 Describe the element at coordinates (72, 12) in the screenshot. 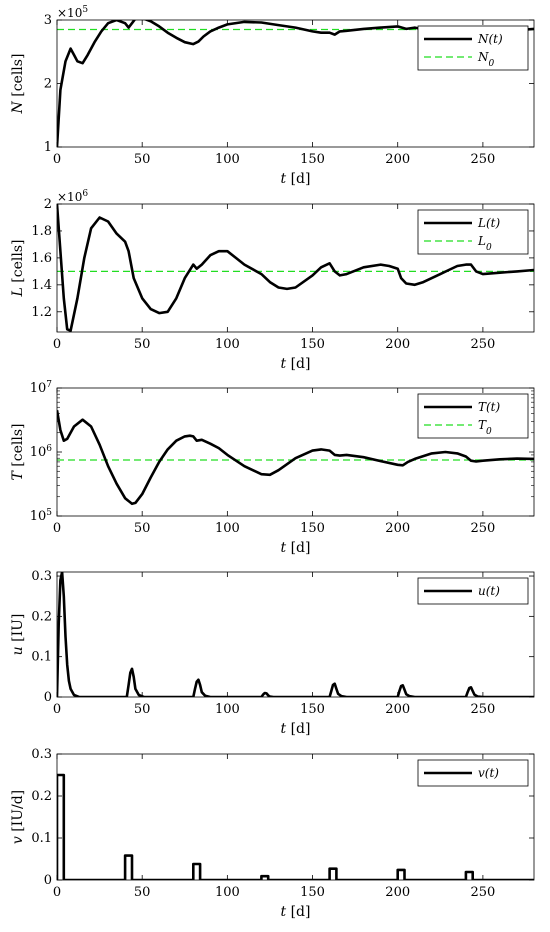

I see `axis-multiplier: ×10⁵` at that location.